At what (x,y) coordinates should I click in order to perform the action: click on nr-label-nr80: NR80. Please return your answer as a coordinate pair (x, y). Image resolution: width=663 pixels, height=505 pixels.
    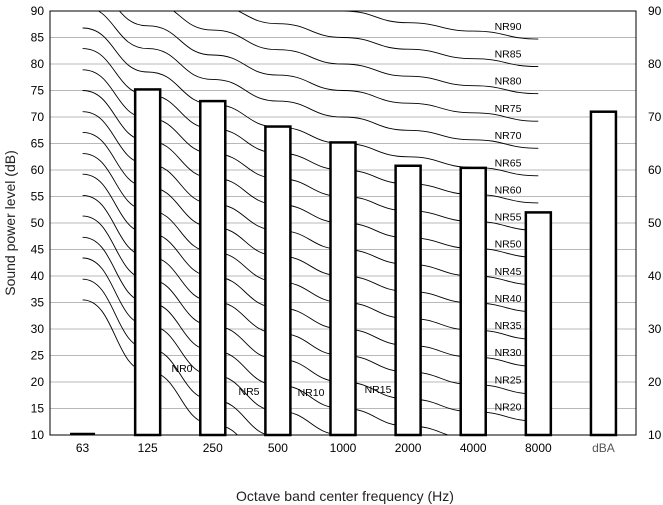
    Looking at the image, I should click on (508, 82).